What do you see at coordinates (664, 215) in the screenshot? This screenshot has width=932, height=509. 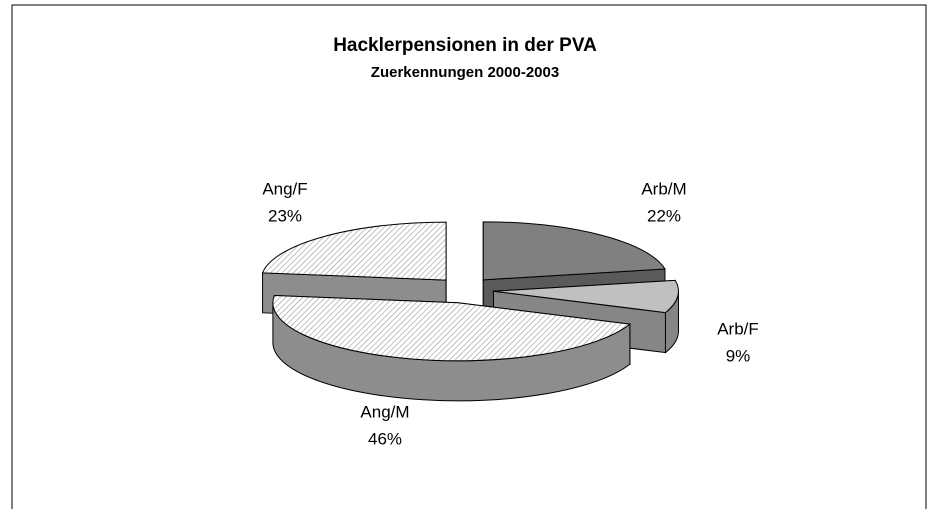 I see `slice-value-label: 22%` at bounding box center [664, 215].